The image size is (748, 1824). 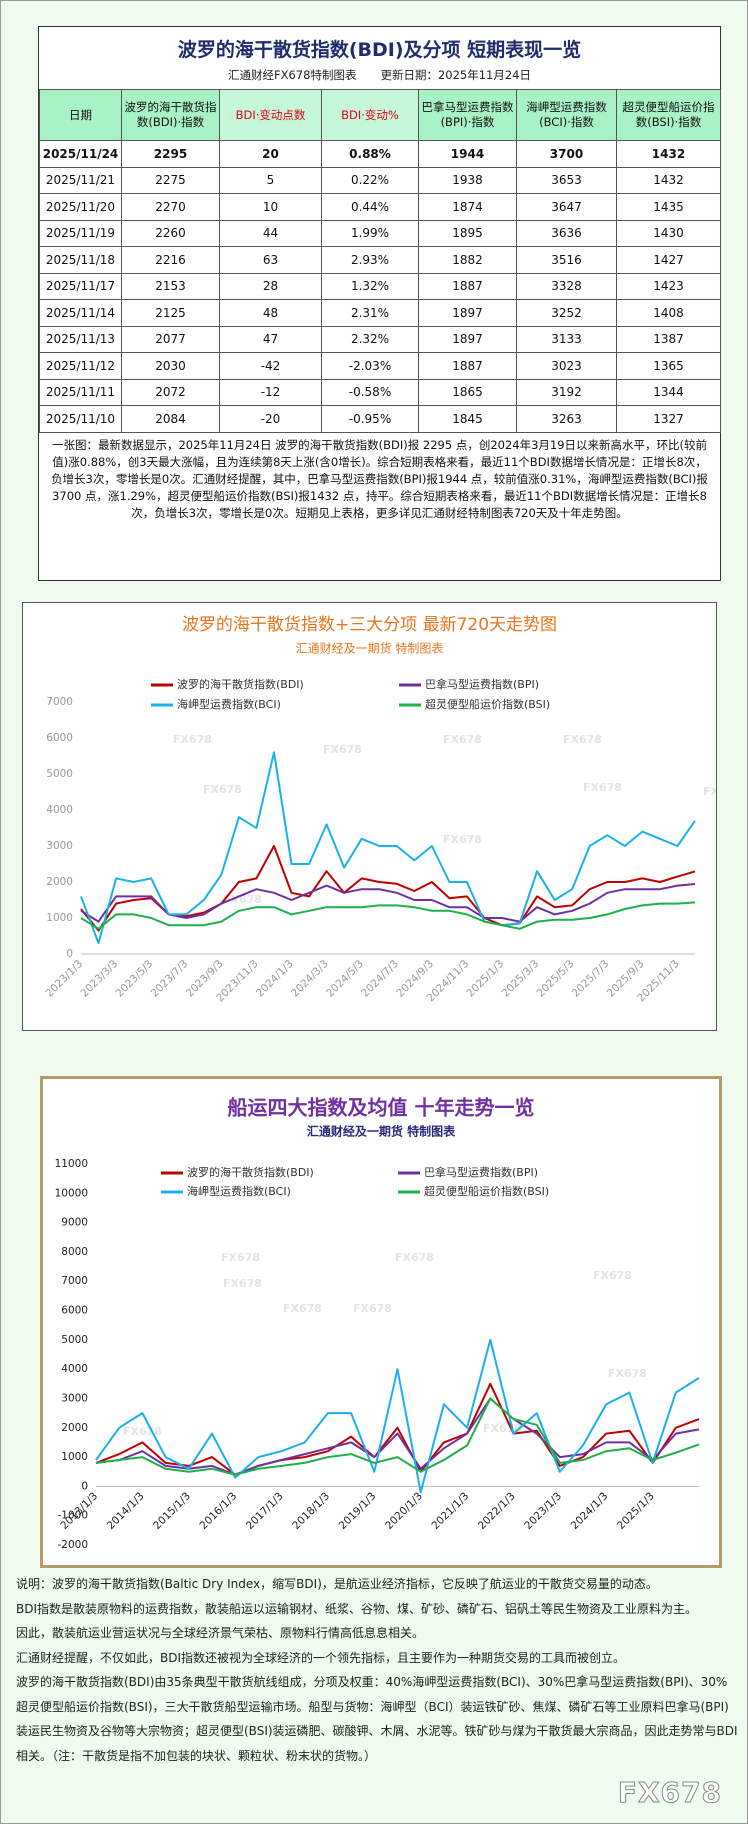 What do you see at coordinates (80, 366) in the screenshot?
I see `table-cell: 2025/11/12` at bounding box center [80, 366].